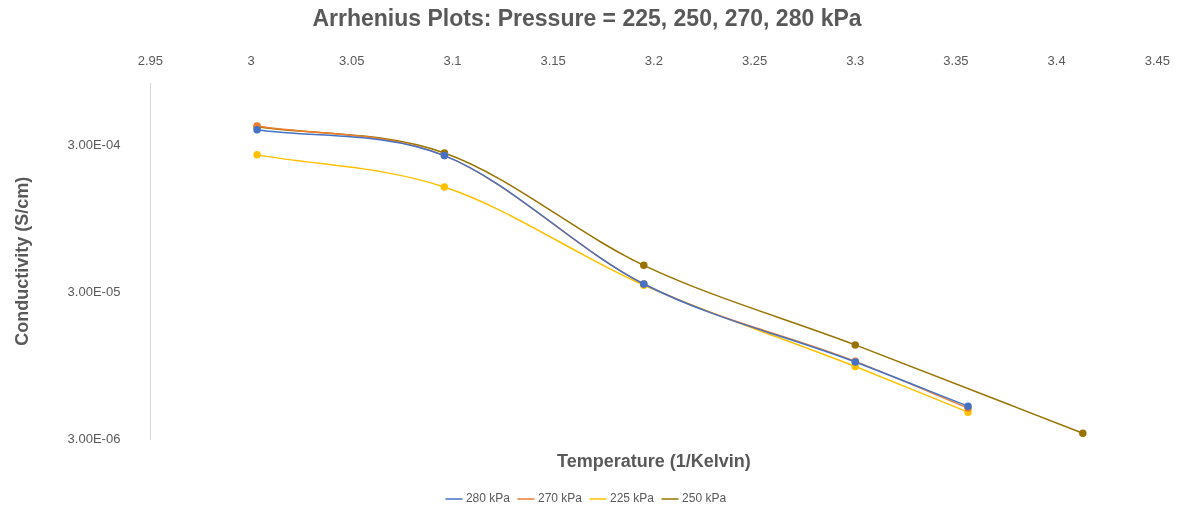 Image resolution: width=1184 pixels, height=515 pixels. Describe the element at coordinates (21, 261) in the screenshot. I see `y-axis-title: Conductivity (S/cm)` at that location.